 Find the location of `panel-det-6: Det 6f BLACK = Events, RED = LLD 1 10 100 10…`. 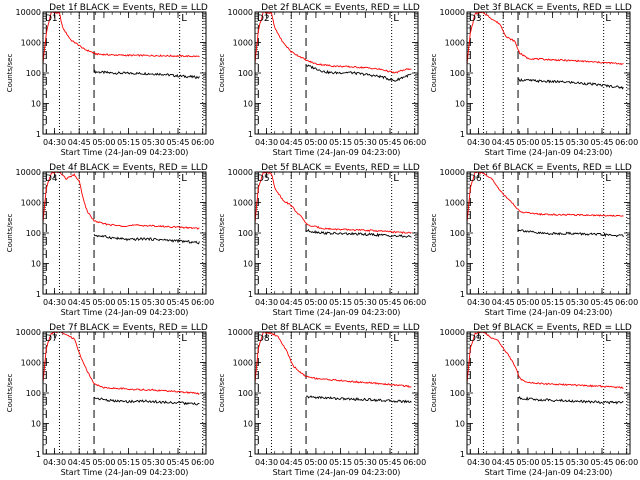

panel-det-6: Det 6f BLACK = Events, RED = LLD 1 10 100 10… is located at coordinates (534, 240).